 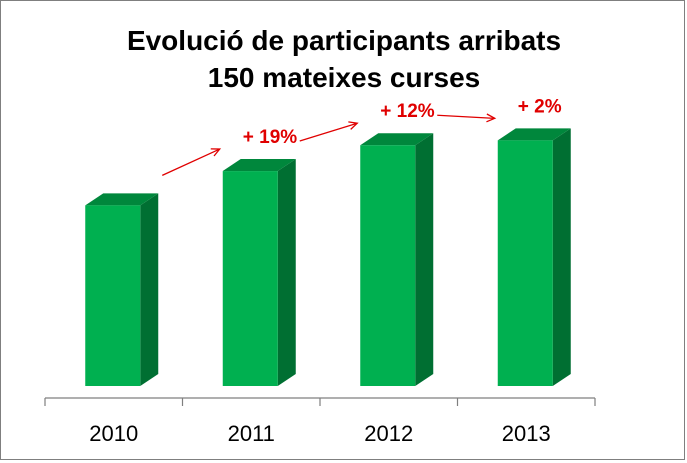 What do you see at coordinates (526, 433) in the screenshot?
I see `x-tick-label-2013: 2013` at bounding box center [526, 433].